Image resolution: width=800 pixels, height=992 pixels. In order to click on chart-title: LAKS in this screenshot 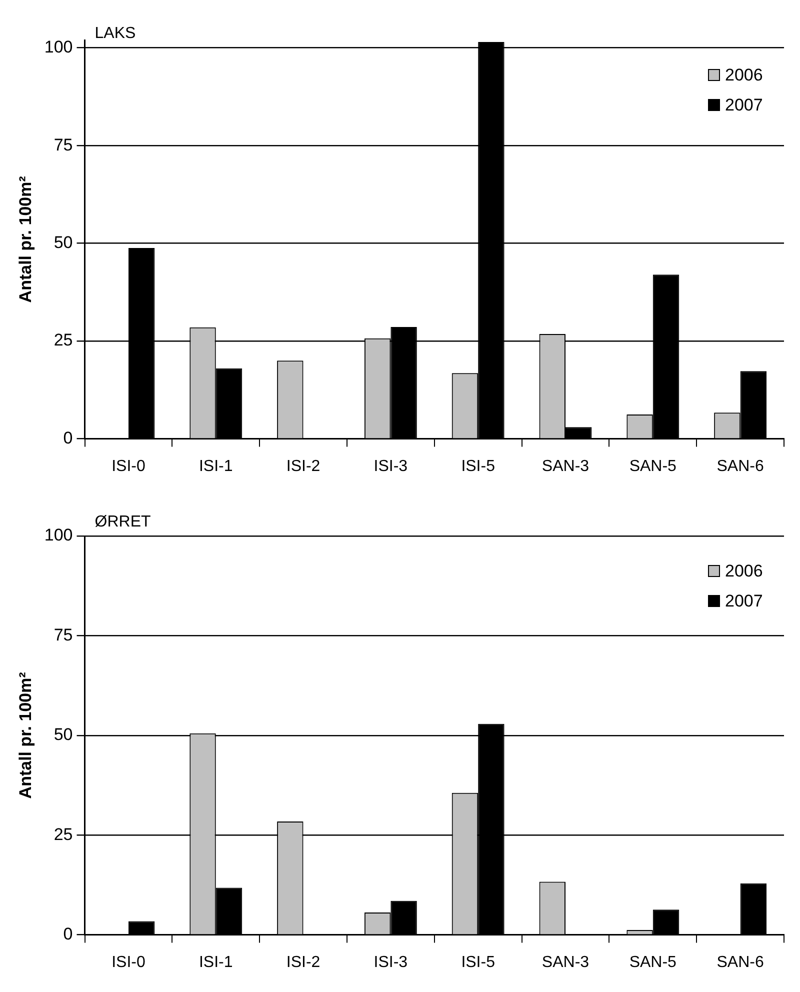, I will do `click(115, 33)`.